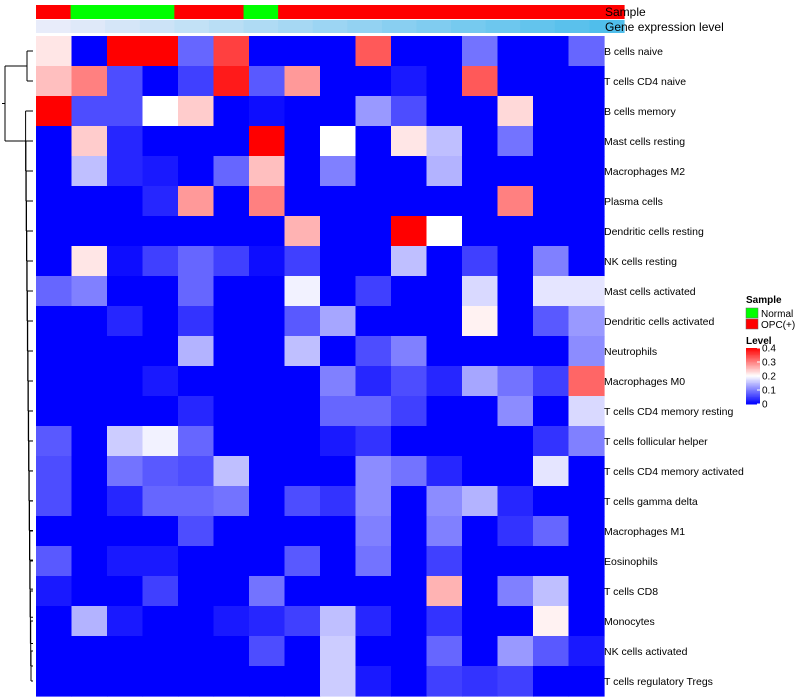 Image resolution: width=800 pixels, height=700 pixels. I want to click on colorbar-tick-label: 0.2, so click(769, 377).